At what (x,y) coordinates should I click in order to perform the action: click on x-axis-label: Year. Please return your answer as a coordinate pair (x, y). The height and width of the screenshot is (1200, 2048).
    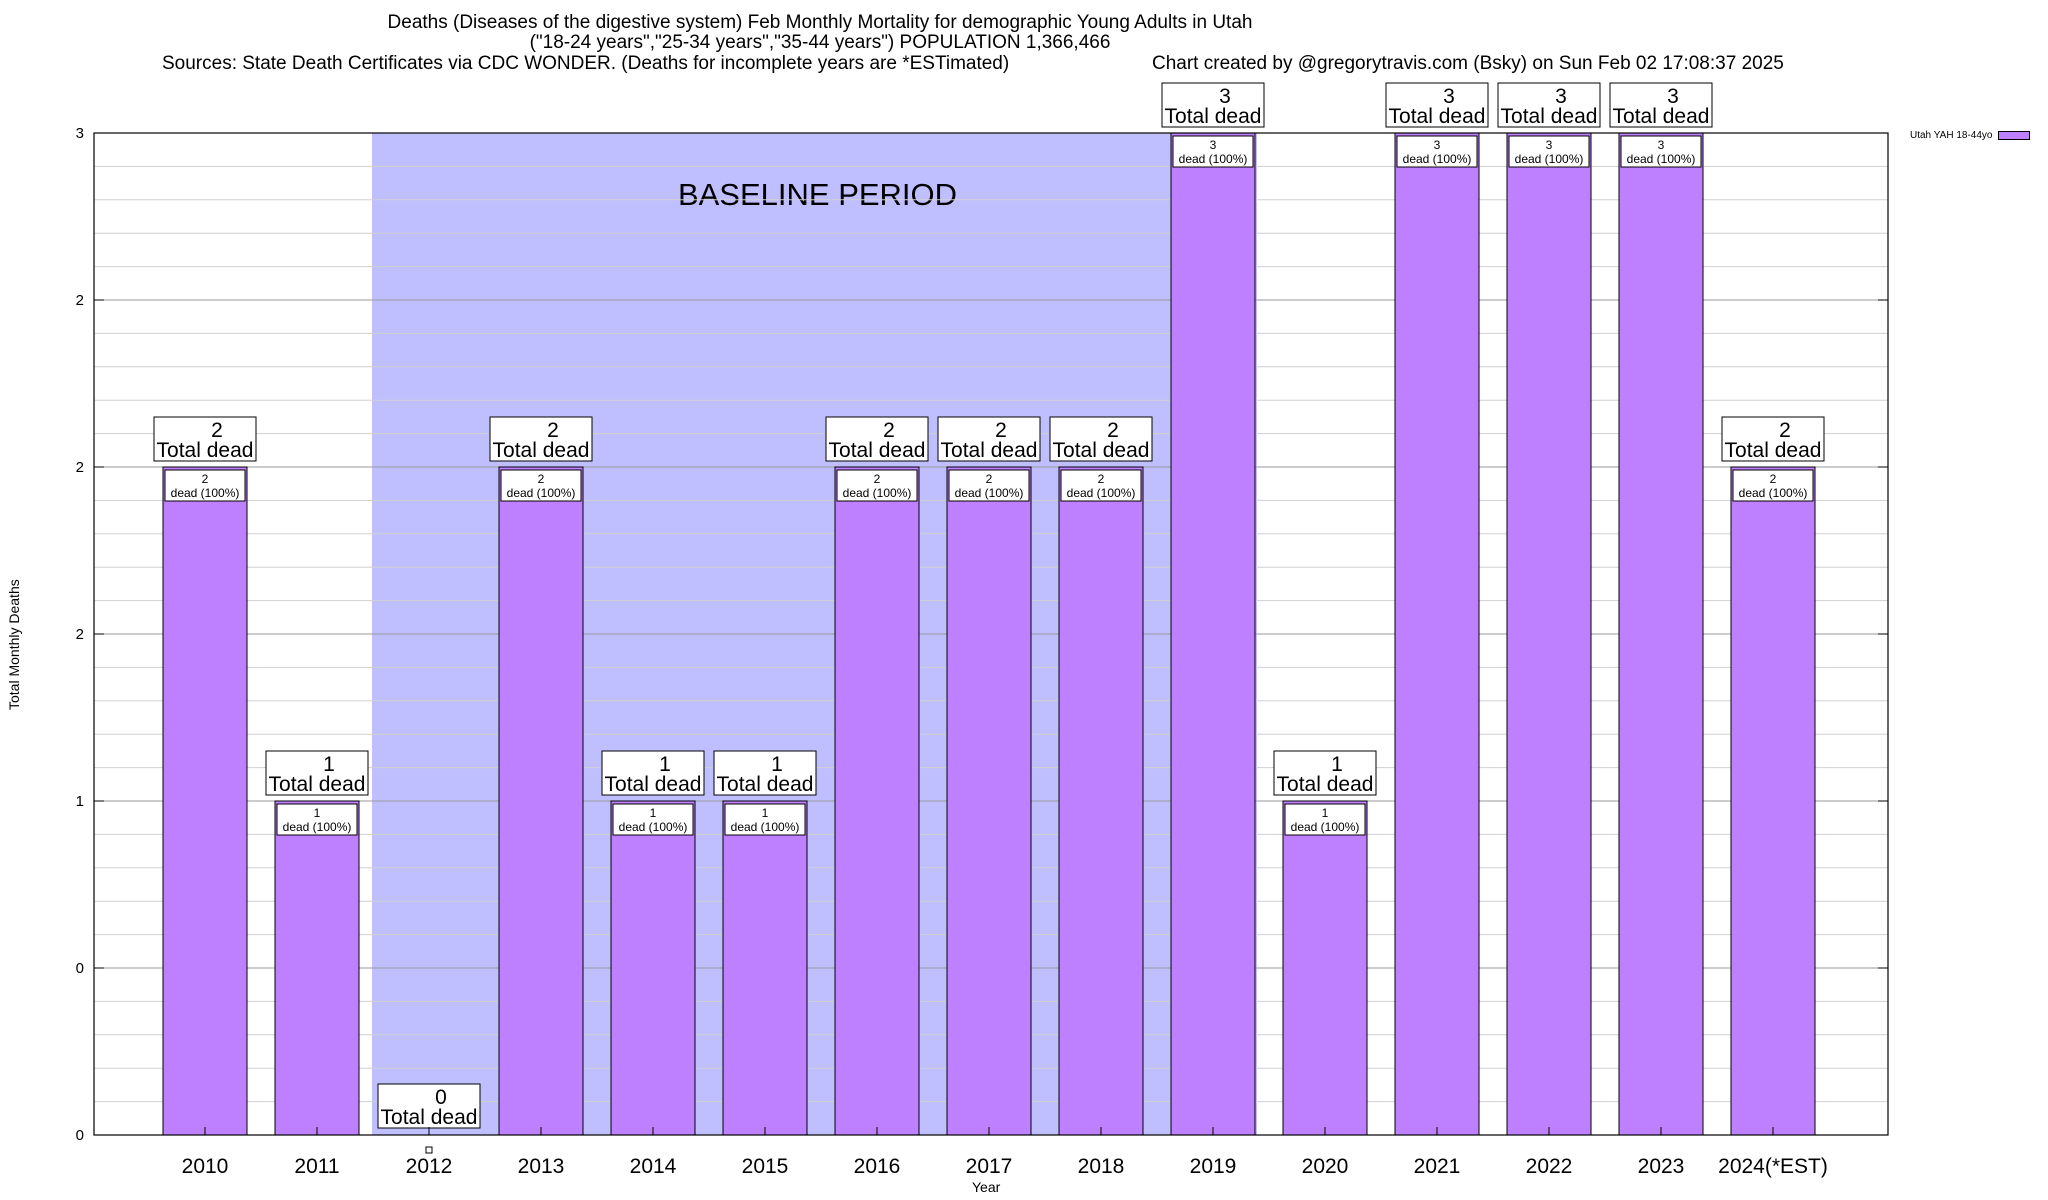
    Looking at the image, I should click on (986, 1187).